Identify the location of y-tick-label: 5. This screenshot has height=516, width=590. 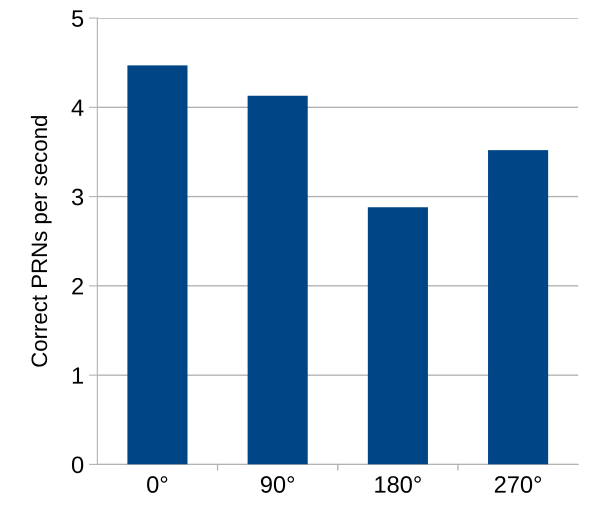
(78, 18).